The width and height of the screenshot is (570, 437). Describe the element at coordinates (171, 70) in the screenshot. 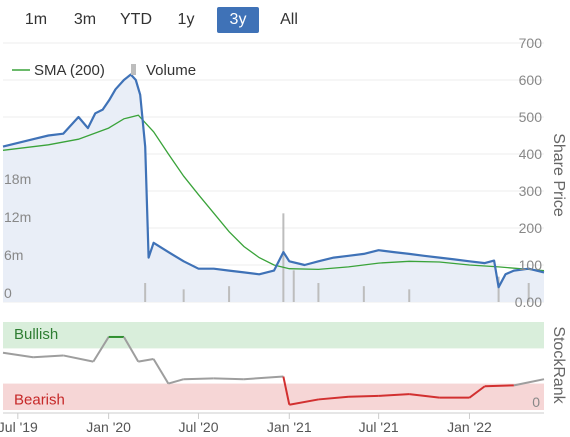

I see `legend-volume-label: Volume` at that location.